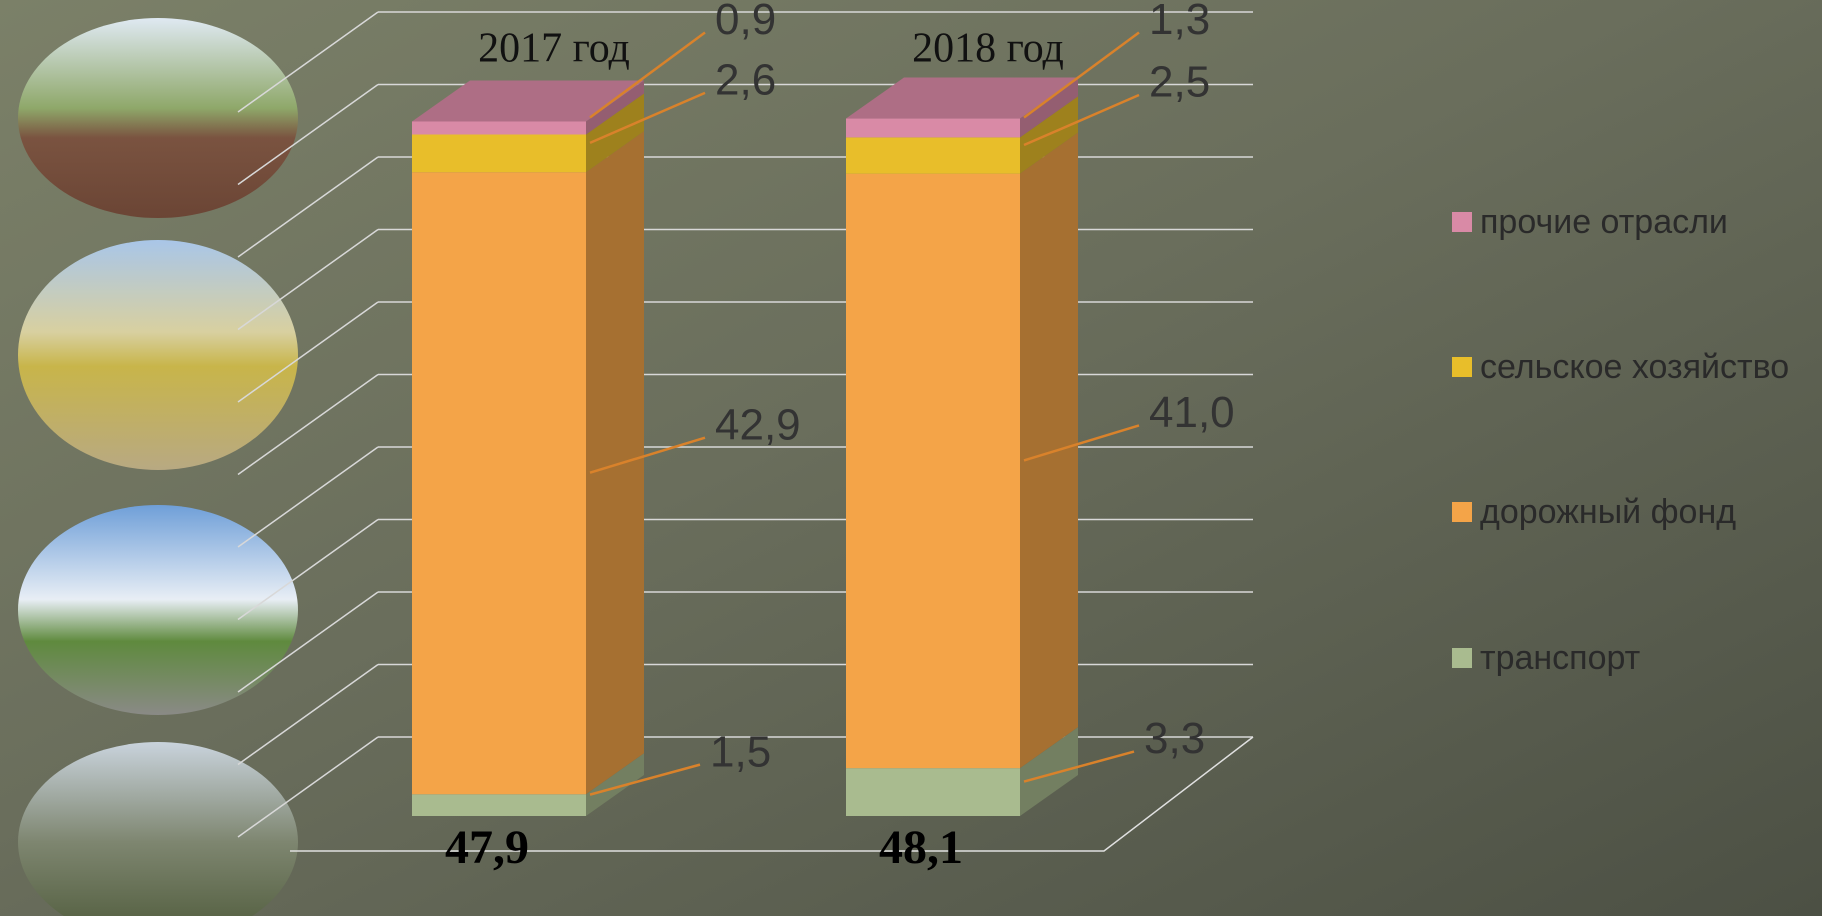 The width and height of the screenshot is (1822, 916). Describe the element at coordinates (1560, 658) in the screenshot. I see `legend-label: транспорт` at that location.